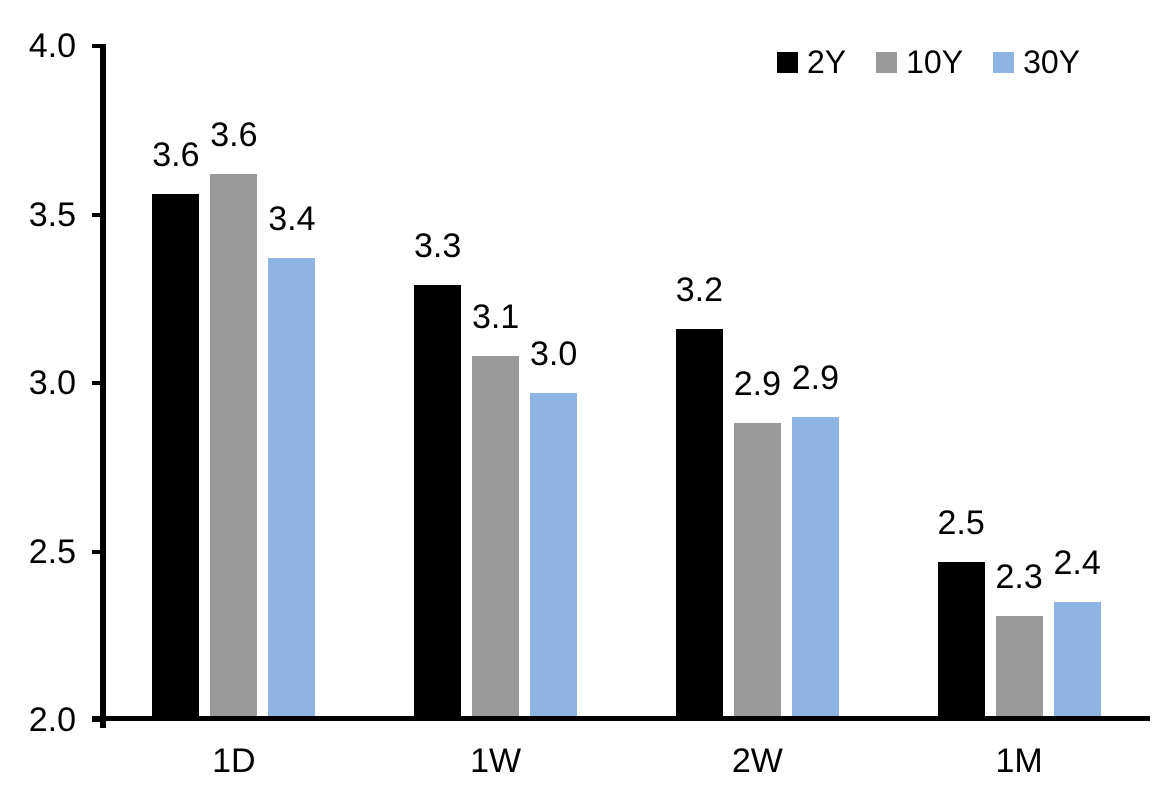  What do you see at coordinates (1019, 667) in the screenshot?
I see `bar-10y-1m` at bounding box center [1019, 667].